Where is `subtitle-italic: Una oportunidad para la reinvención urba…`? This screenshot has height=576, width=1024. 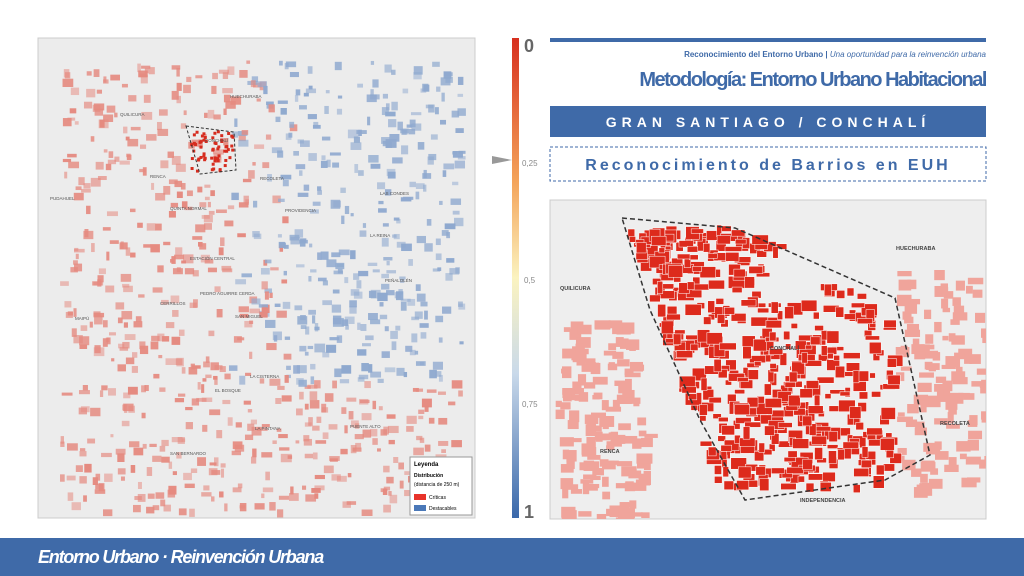
subtitle-italic: Una oportunidad para la reinvención urba… is located at coordinates (908, 54).